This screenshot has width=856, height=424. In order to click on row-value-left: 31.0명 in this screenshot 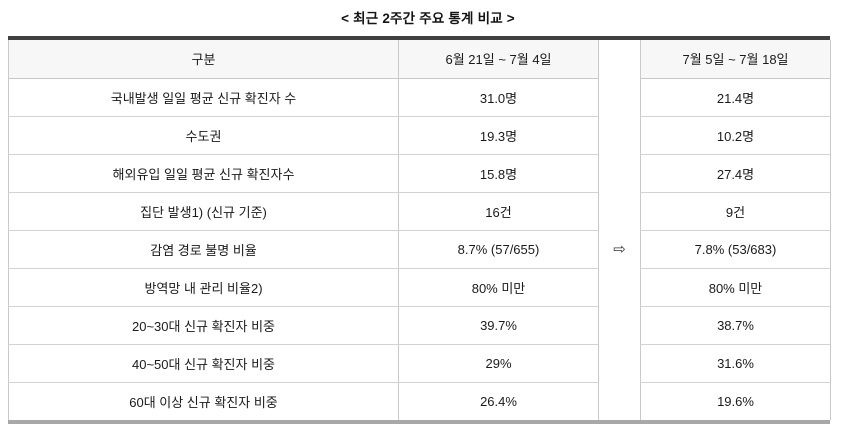, I will do `click(498, 97)`.